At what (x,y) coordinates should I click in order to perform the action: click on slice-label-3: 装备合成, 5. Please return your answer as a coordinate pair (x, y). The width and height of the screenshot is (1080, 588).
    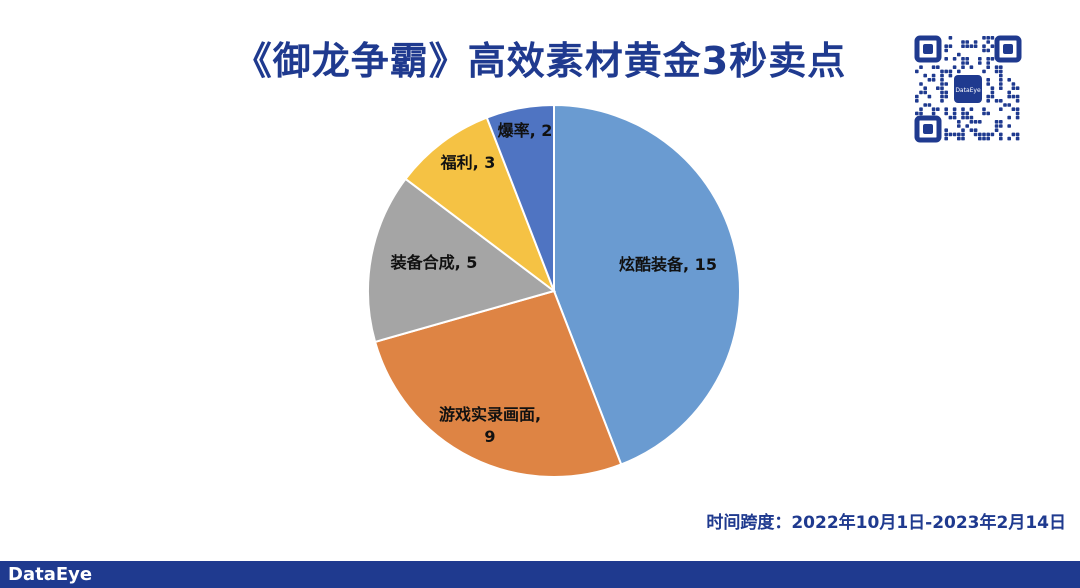
    Looking at the image, I should click on (434, 262).